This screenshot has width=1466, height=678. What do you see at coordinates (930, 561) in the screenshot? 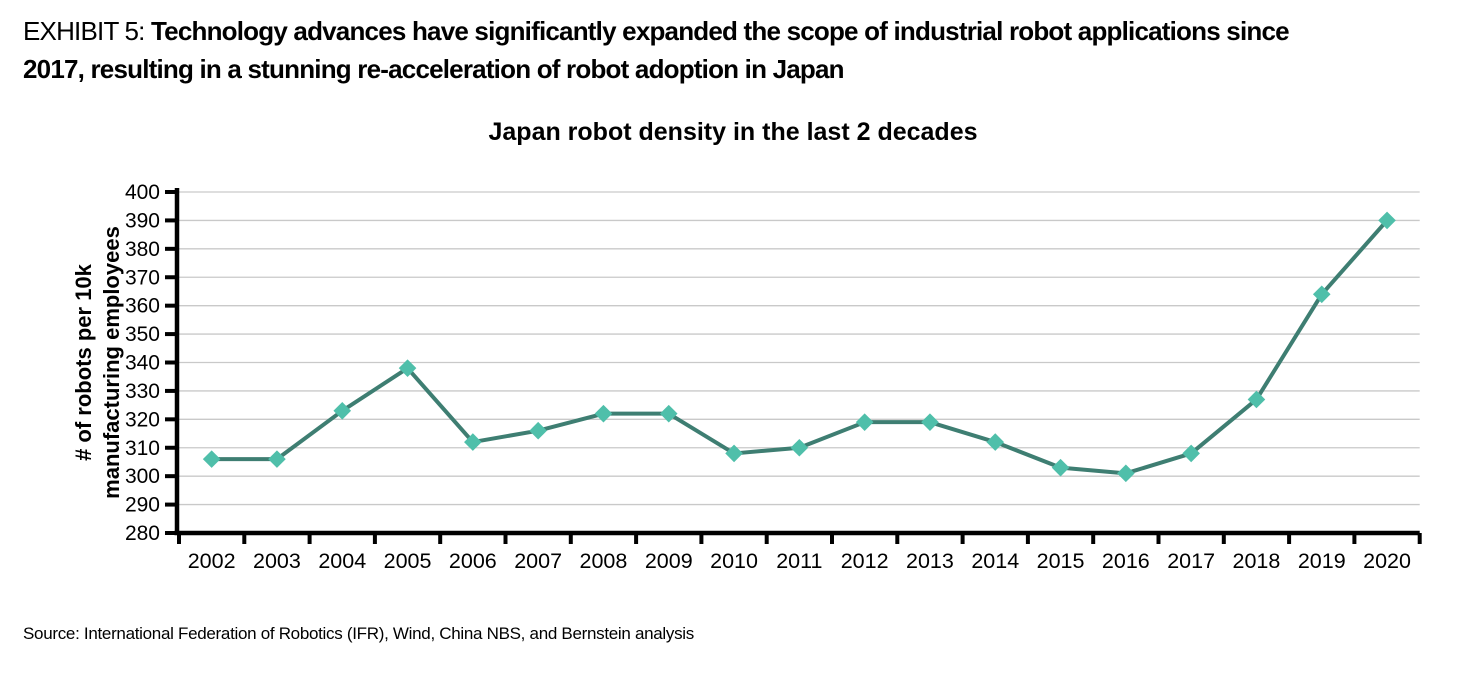
I see `x-tick-label: 2013` at bounding box center [930, 561].